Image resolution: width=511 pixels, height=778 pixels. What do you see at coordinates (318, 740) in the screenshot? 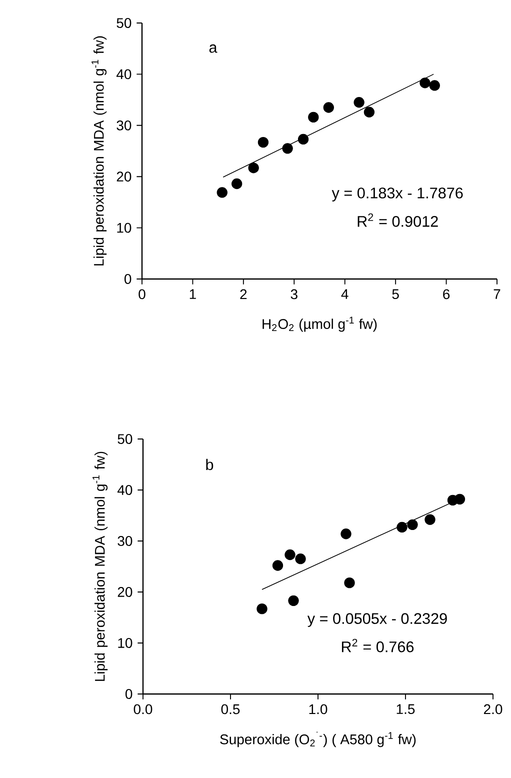
I see `x-axis-title: Superoxide (O$_{2}$$^{˙-}$) ( A580 g$^{-1}$ fw)` at bounding box center [318, 740].